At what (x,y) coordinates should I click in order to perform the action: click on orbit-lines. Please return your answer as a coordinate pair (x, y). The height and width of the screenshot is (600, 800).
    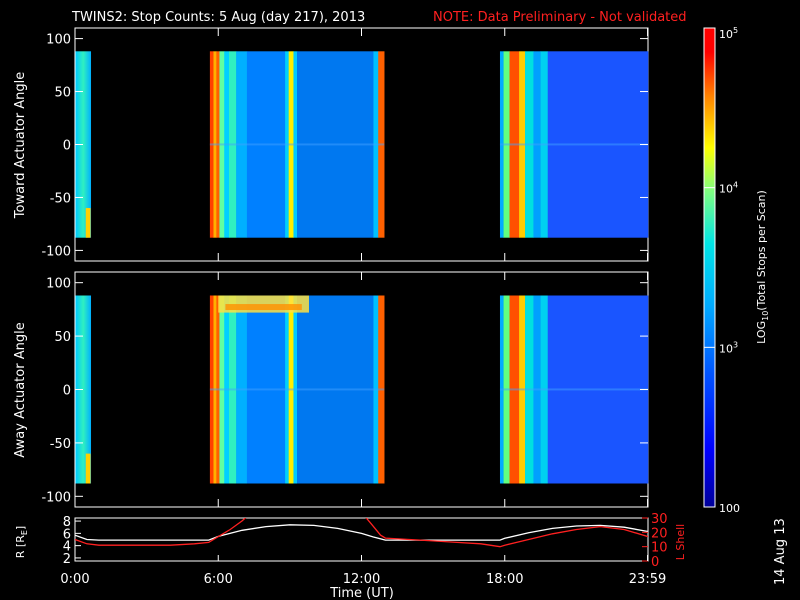
    Looking at the image, I should click on (361, 533).